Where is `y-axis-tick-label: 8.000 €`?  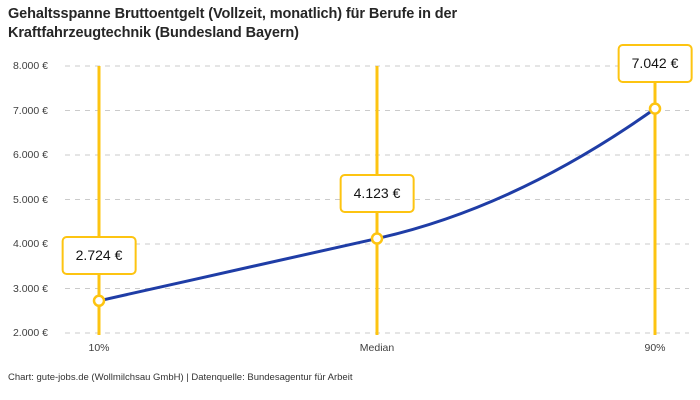 y-axis-tick-label: 8.000 € is located at coordinates (30, 66).